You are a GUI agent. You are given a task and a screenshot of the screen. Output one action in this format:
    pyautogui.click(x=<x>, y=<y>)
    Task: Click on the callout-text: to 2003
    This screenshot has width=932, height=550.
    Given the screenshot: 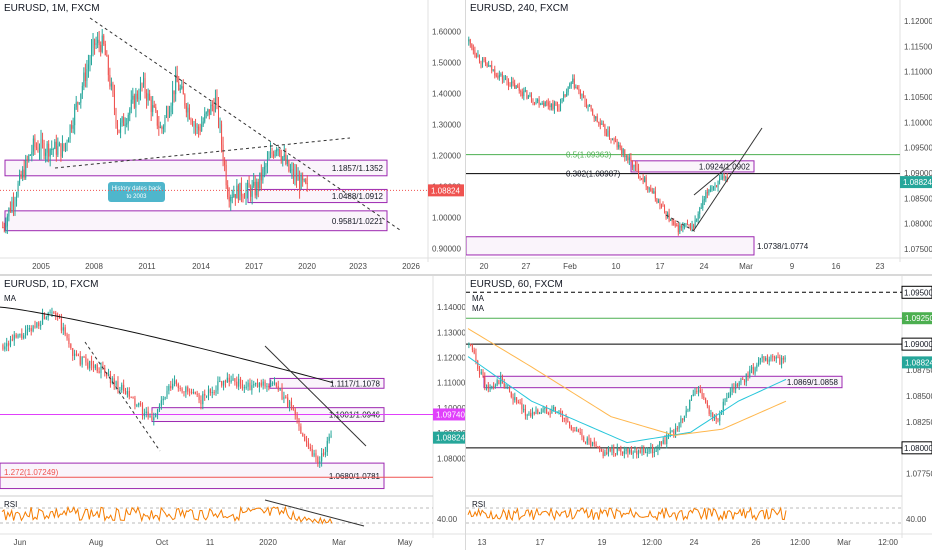 What is the action you would take?
    pyautogui.click(x=136, y=197)
    